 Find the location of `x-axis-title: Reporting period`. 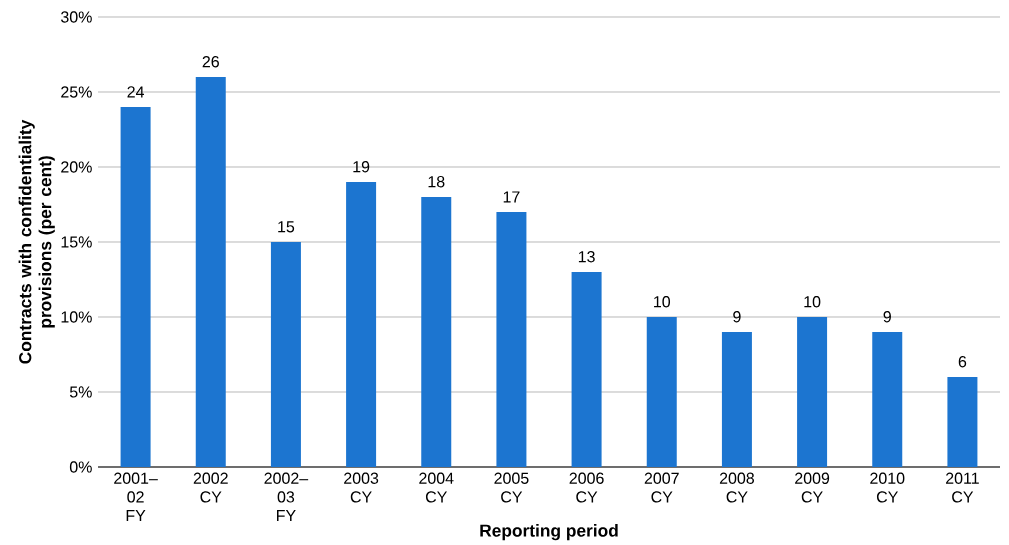

x-axis-title: Reporting period is located at coordinates (549, 532).